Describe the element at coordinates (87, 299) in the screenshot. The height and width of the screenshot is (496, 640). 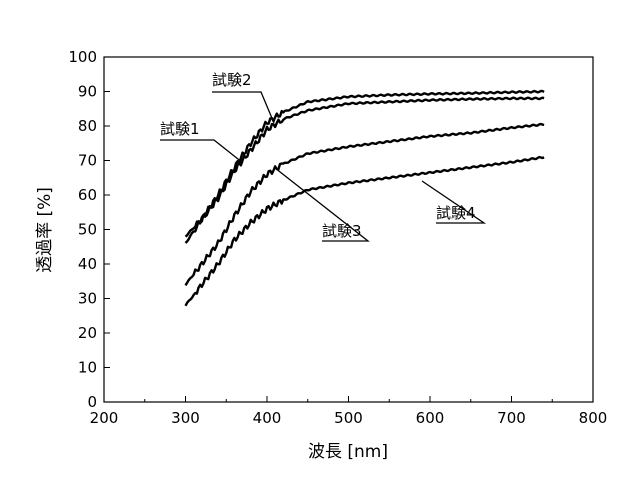
I see `y-tick-label: 30` at that location.